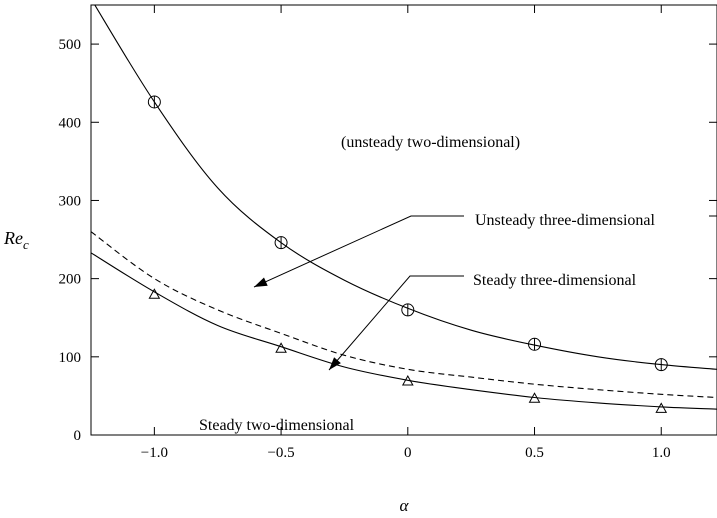 This screenshot has height=518, width=717. I want to click on x-tick-label: 0, so click(408, 453).